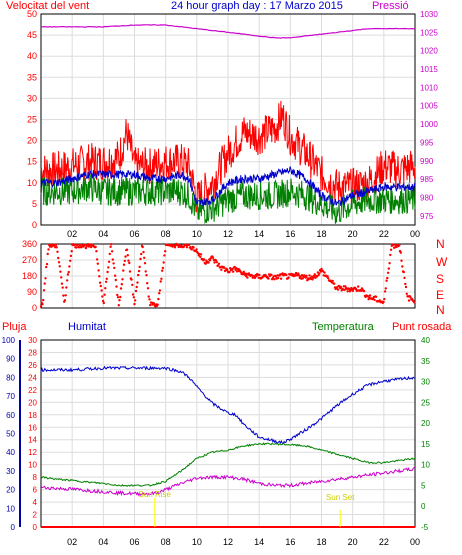  What do you see at coordinates (32, 427) in the screenshot?
I see `rain-tick-label: 16` at bounding box center [32, 427].